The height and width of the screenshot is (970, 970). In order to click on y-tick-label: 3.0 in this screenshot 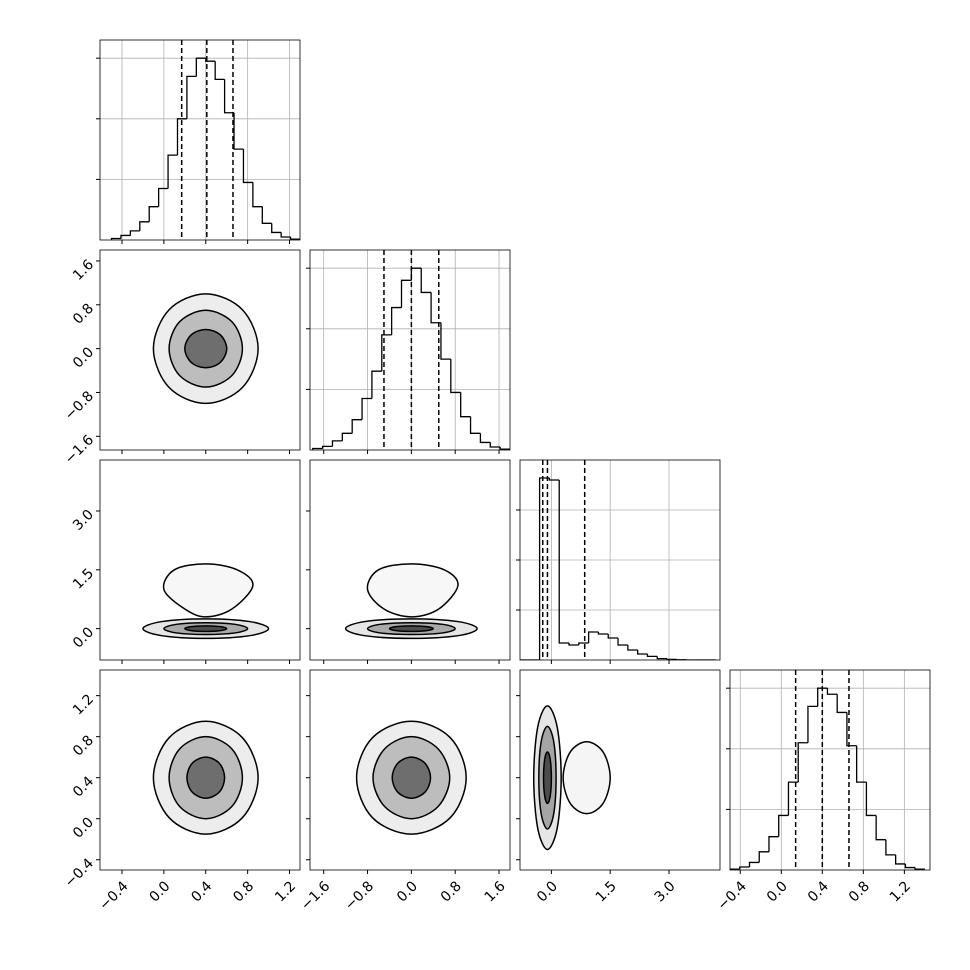, I will do `click(83, 520)`.